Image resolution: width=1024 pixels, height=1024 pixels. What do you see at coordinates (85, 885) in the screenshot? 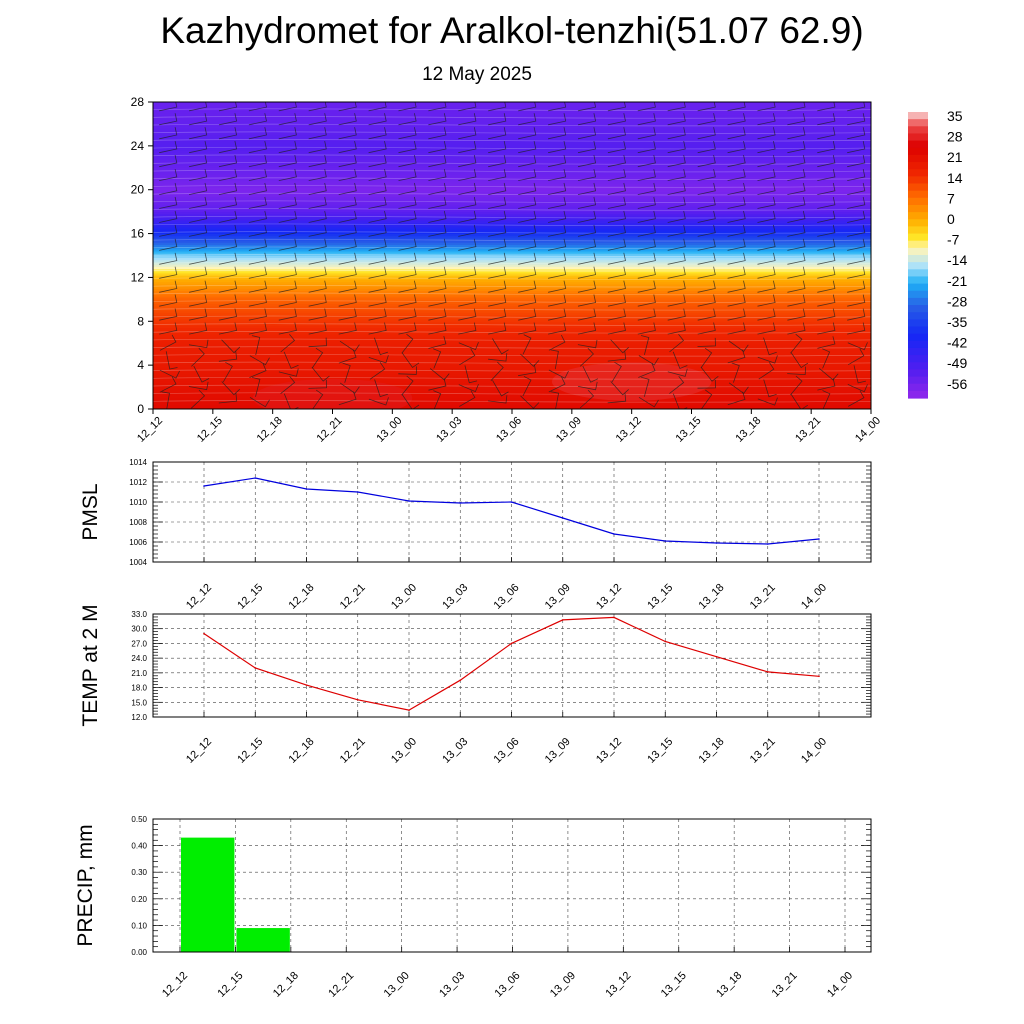
I see `y-axis-label: PRECIP, mm` at bounding box center [85, 885].